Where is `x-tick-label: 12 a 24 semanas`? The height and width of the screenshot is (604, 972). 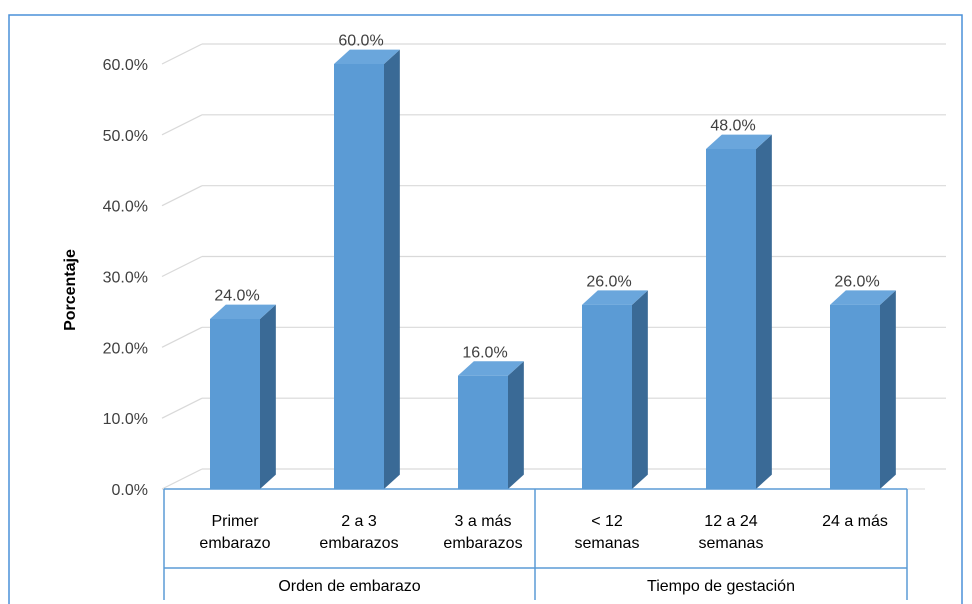 x-tick-label: 12 a 24 semanas is located at coordinates (731, 532).